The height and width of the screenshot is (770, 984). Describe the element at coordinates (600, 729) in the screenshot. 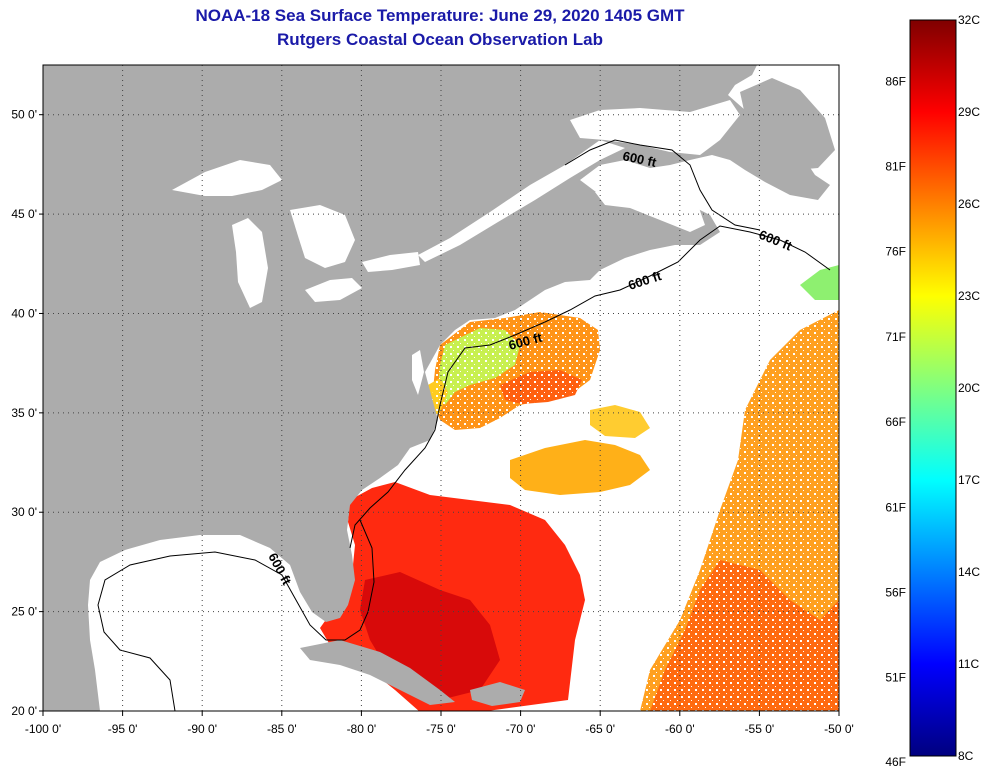

I see `lon-tick-label: -65 0'` at that location.